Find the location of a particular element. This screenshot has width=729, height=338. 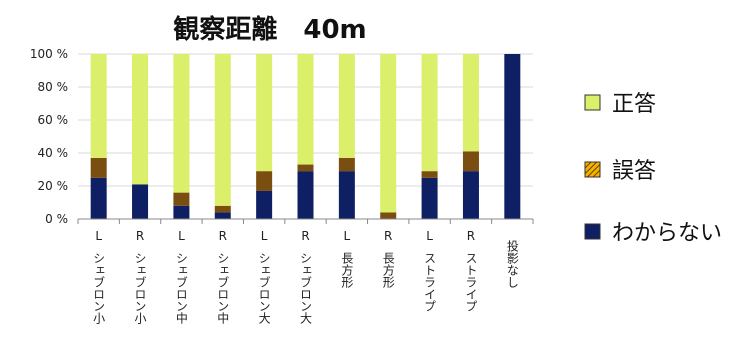

legend-label: 誤答 is located at coordinates (634, 171).